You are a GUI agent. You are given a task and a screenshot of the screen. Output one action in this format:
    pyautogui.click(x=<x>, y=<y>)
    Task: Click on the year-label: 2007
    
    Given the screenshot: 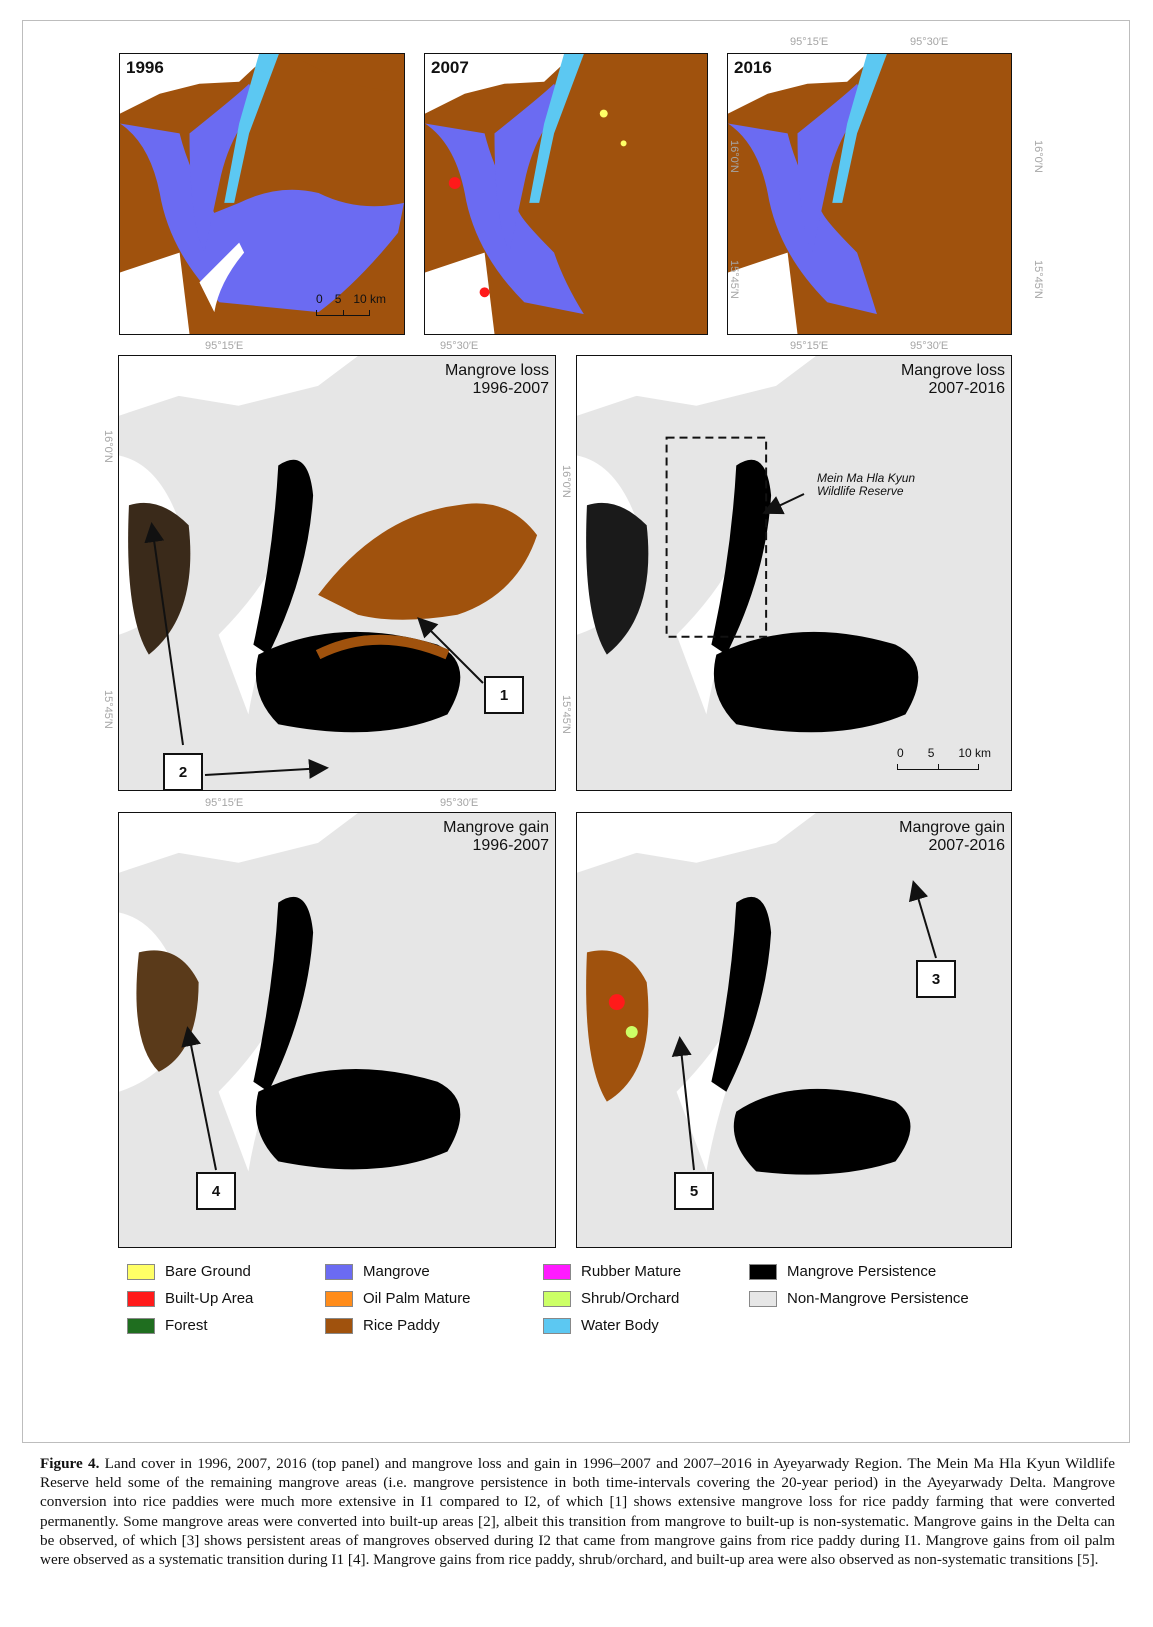 What is the action you would take?
    pyautogui.click(x=450, y=67)
    